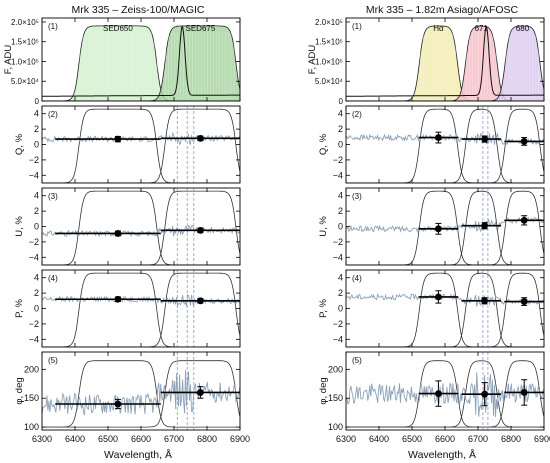 The image size is (550, 463). What do you see at coordinates (442, 10) in the screenshot?
I see `right-column-title: Mrk 335 – 1.82m Asiago/AFOSC` at bounding box center [442, 10].